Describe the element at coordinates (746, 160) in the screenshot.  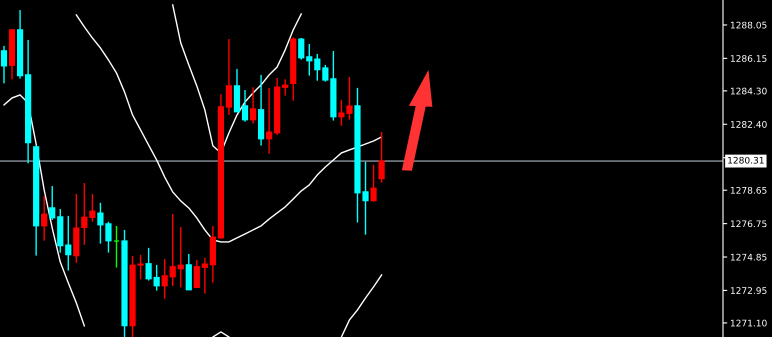
I see `ref-line-label: 1280.31` at that location.